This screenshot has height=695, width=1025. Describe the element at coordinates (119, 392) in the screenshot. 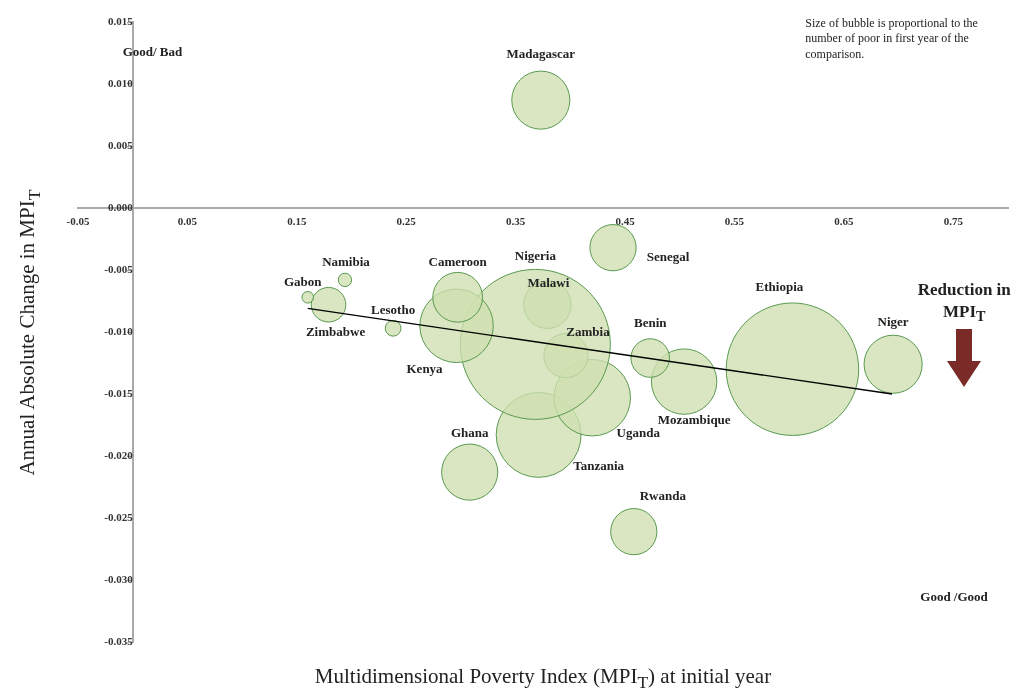

I see `y-tick-label: -0.015` at that location.